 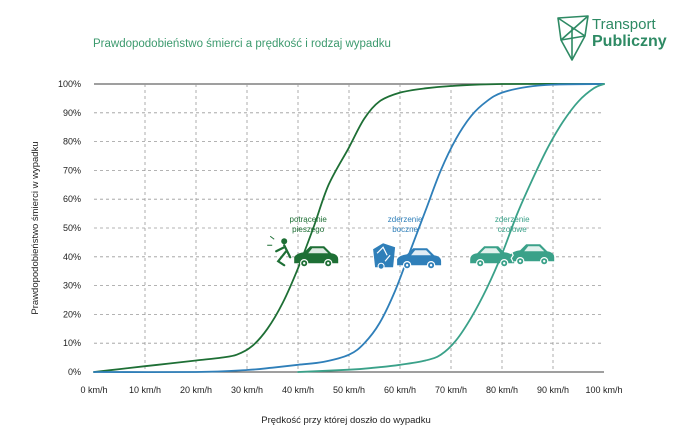 I want to click on x-tick-label: 70 km/h, so click(x=451, y=390).